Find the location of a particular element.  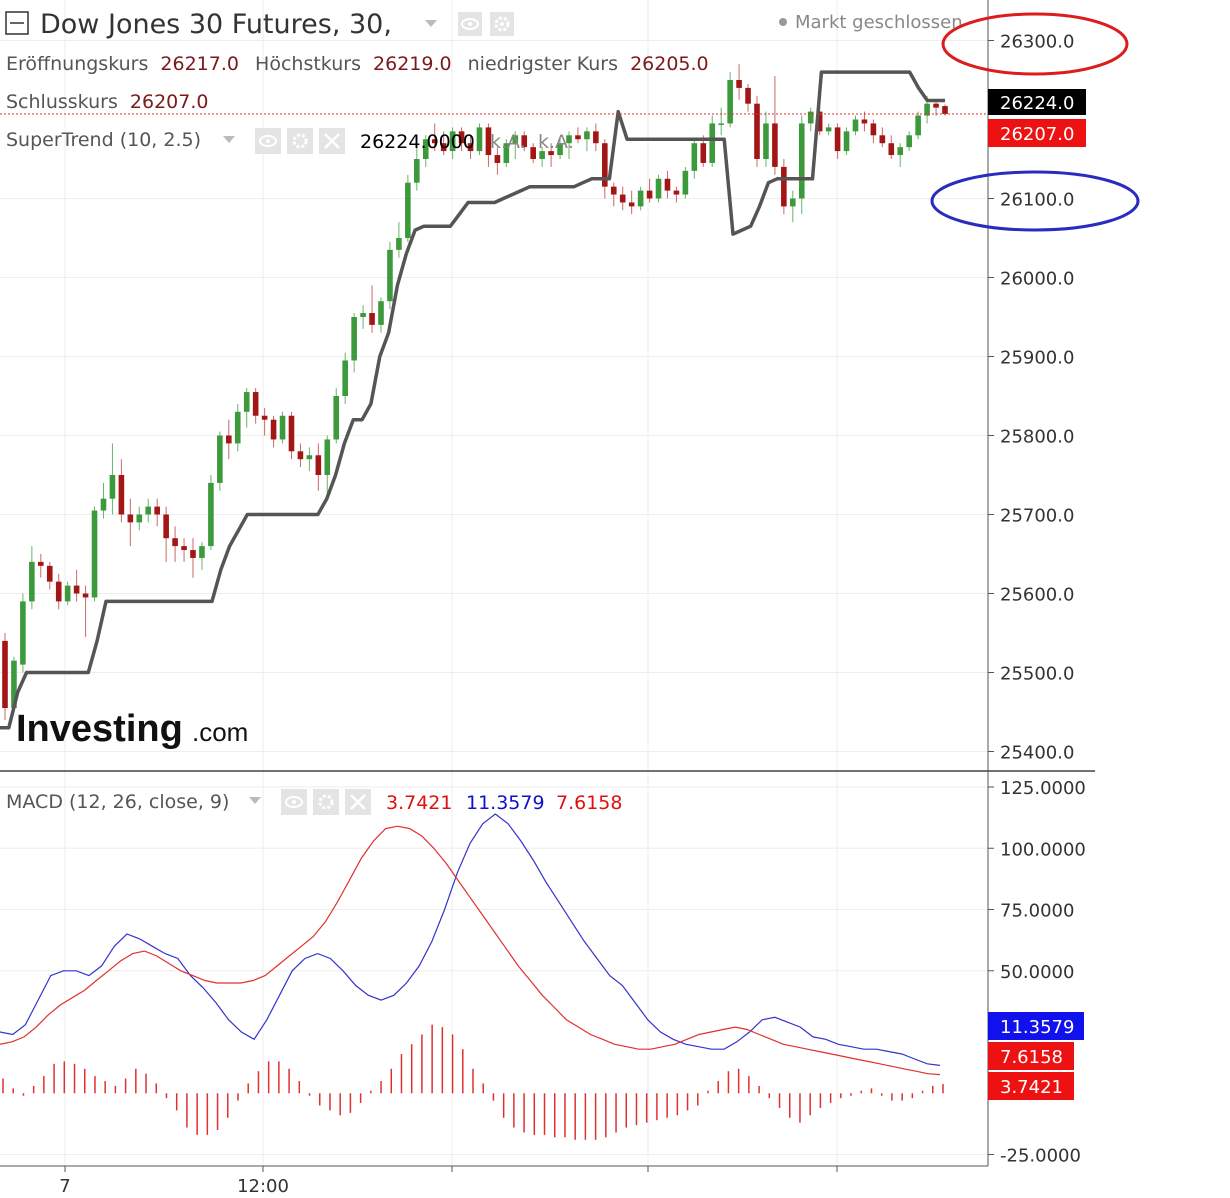

macd-dropdown-icon is located at coordinates (255, 800).